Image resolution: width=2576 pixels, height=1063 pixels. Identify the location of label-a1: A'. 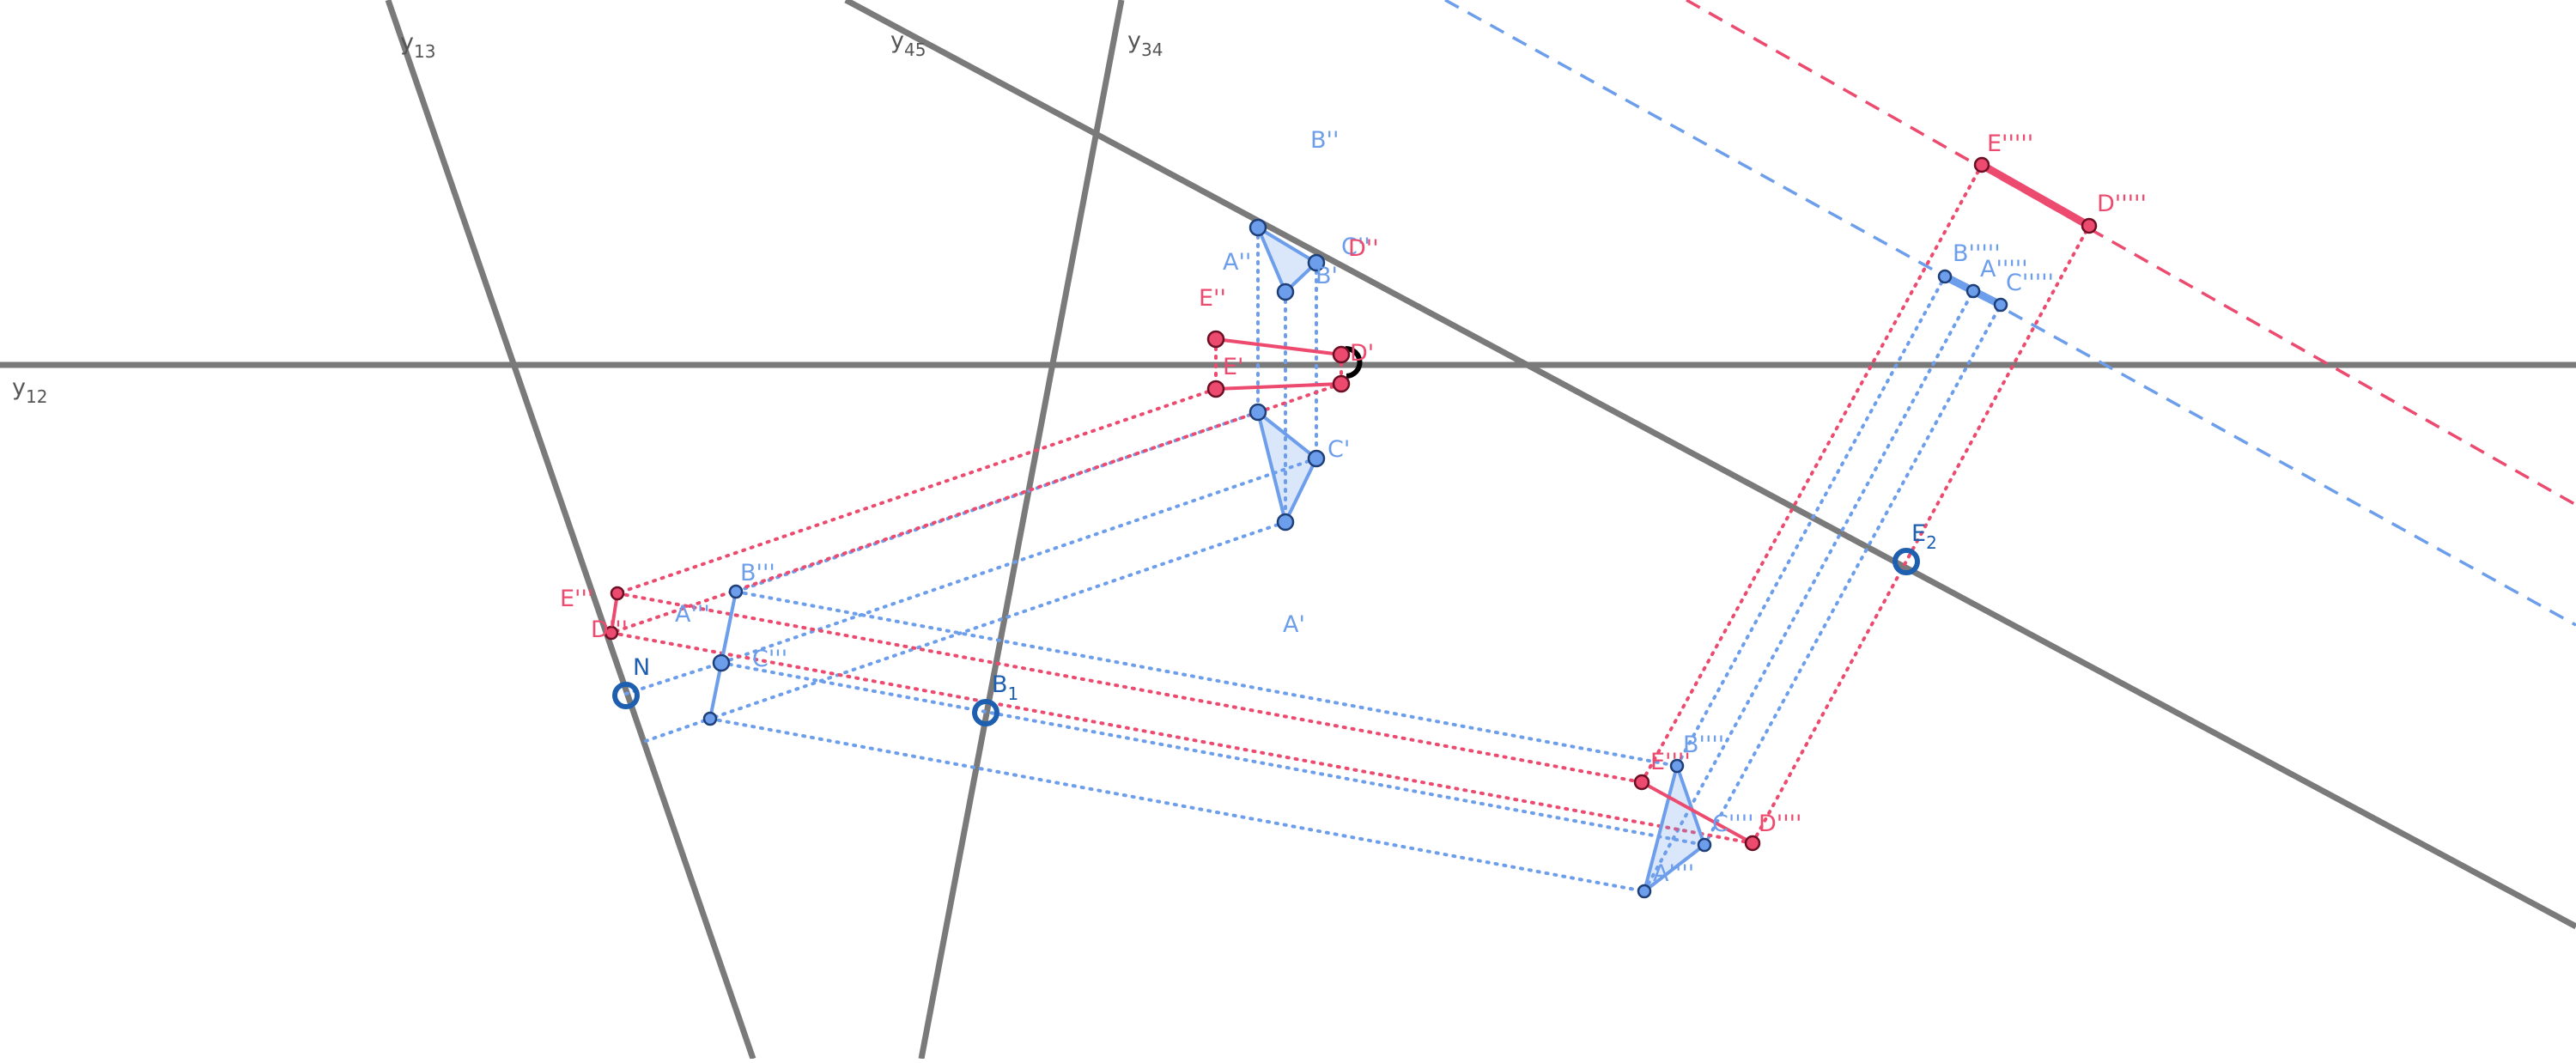
(1294, 624).